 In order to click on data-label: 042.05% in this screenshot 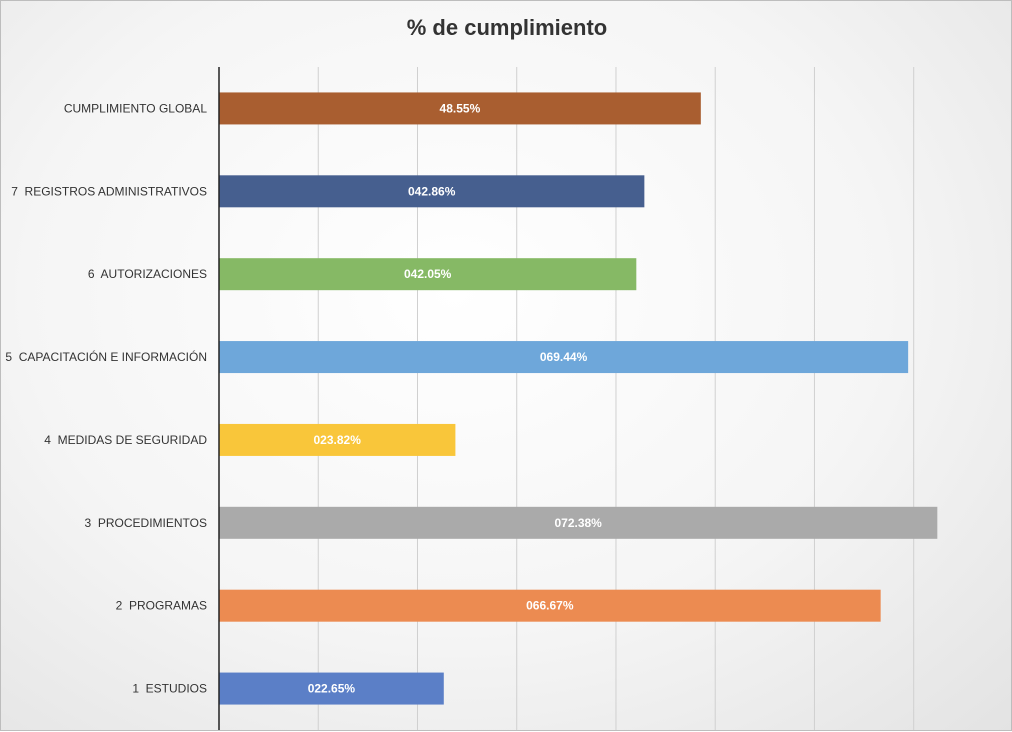, I will do `click(428, 274)`.